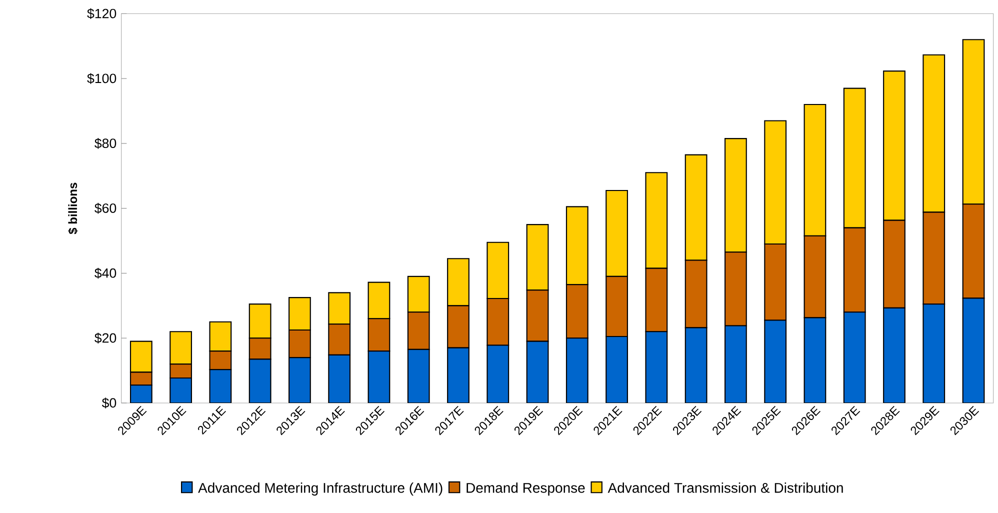 This screenshot has width=998, height=513. I want to click on legend-label: Demand Response, so click(525, 489).